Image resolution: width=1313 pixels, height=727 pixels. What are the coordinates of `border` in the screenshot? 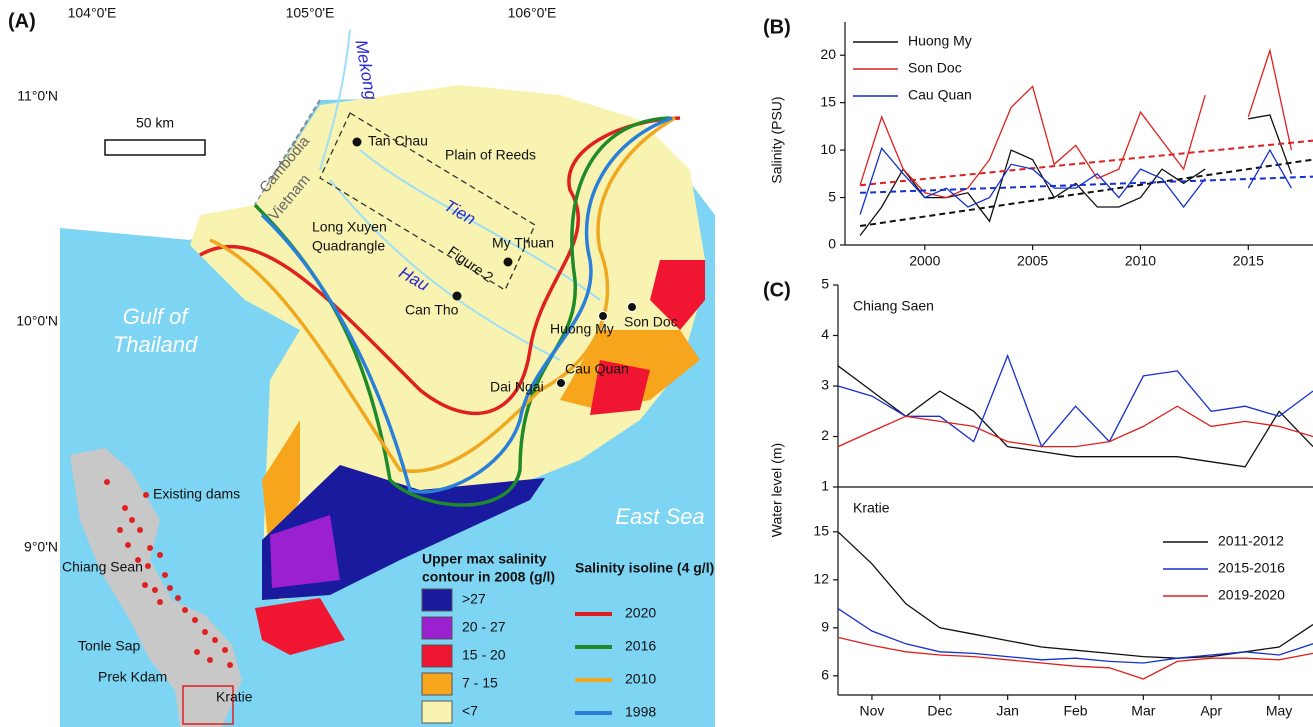 It's located at (287, 152).